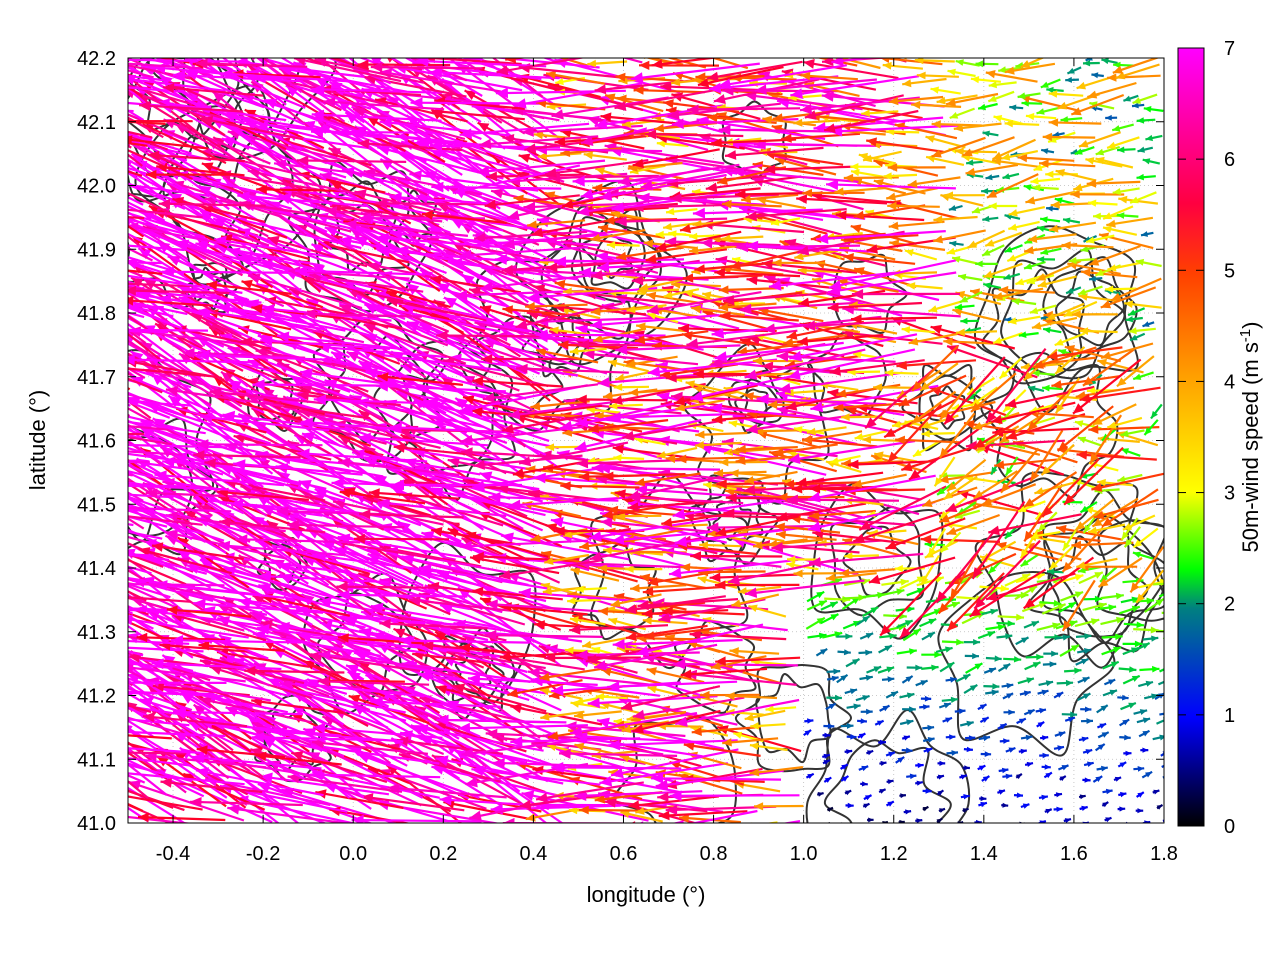 The height and width of the screenshot is (960, 1280). What do you see at coordinates (1074, 854) in the screenshot?
I see `x-tick-label: 1.6` at bounding box center [1074, 854].